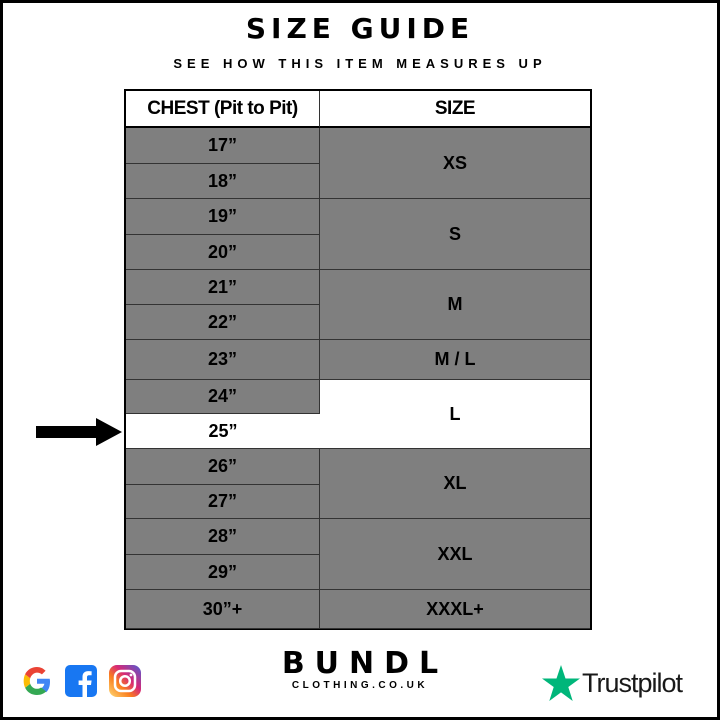 This screenshot has height=720, width=720. I want to click on chest-cell: 23”, so click(223, 360).